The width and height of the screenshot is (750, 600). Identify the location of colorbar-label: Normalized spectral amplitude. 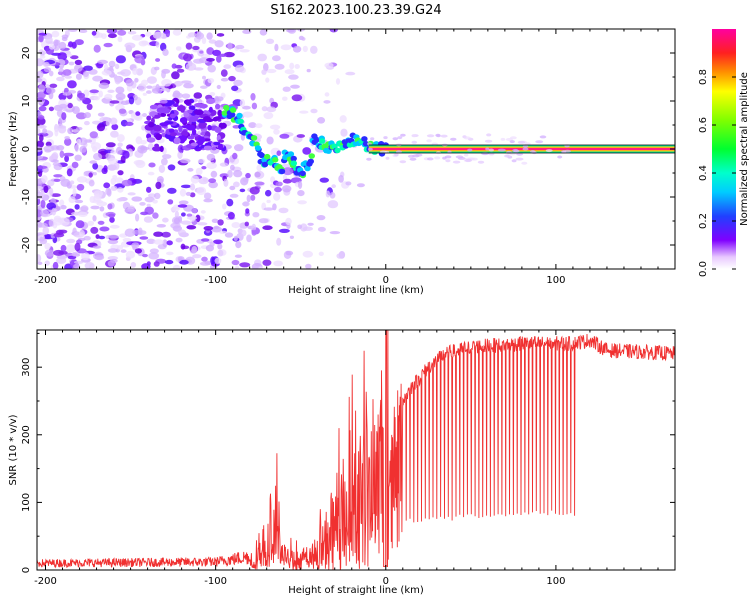
(744, 149).